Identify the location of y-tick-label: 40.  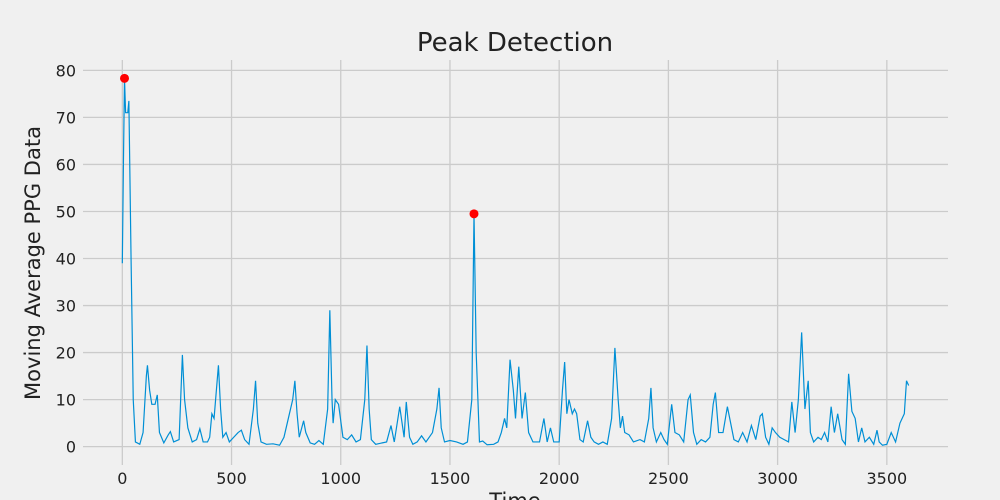
(66, 259).